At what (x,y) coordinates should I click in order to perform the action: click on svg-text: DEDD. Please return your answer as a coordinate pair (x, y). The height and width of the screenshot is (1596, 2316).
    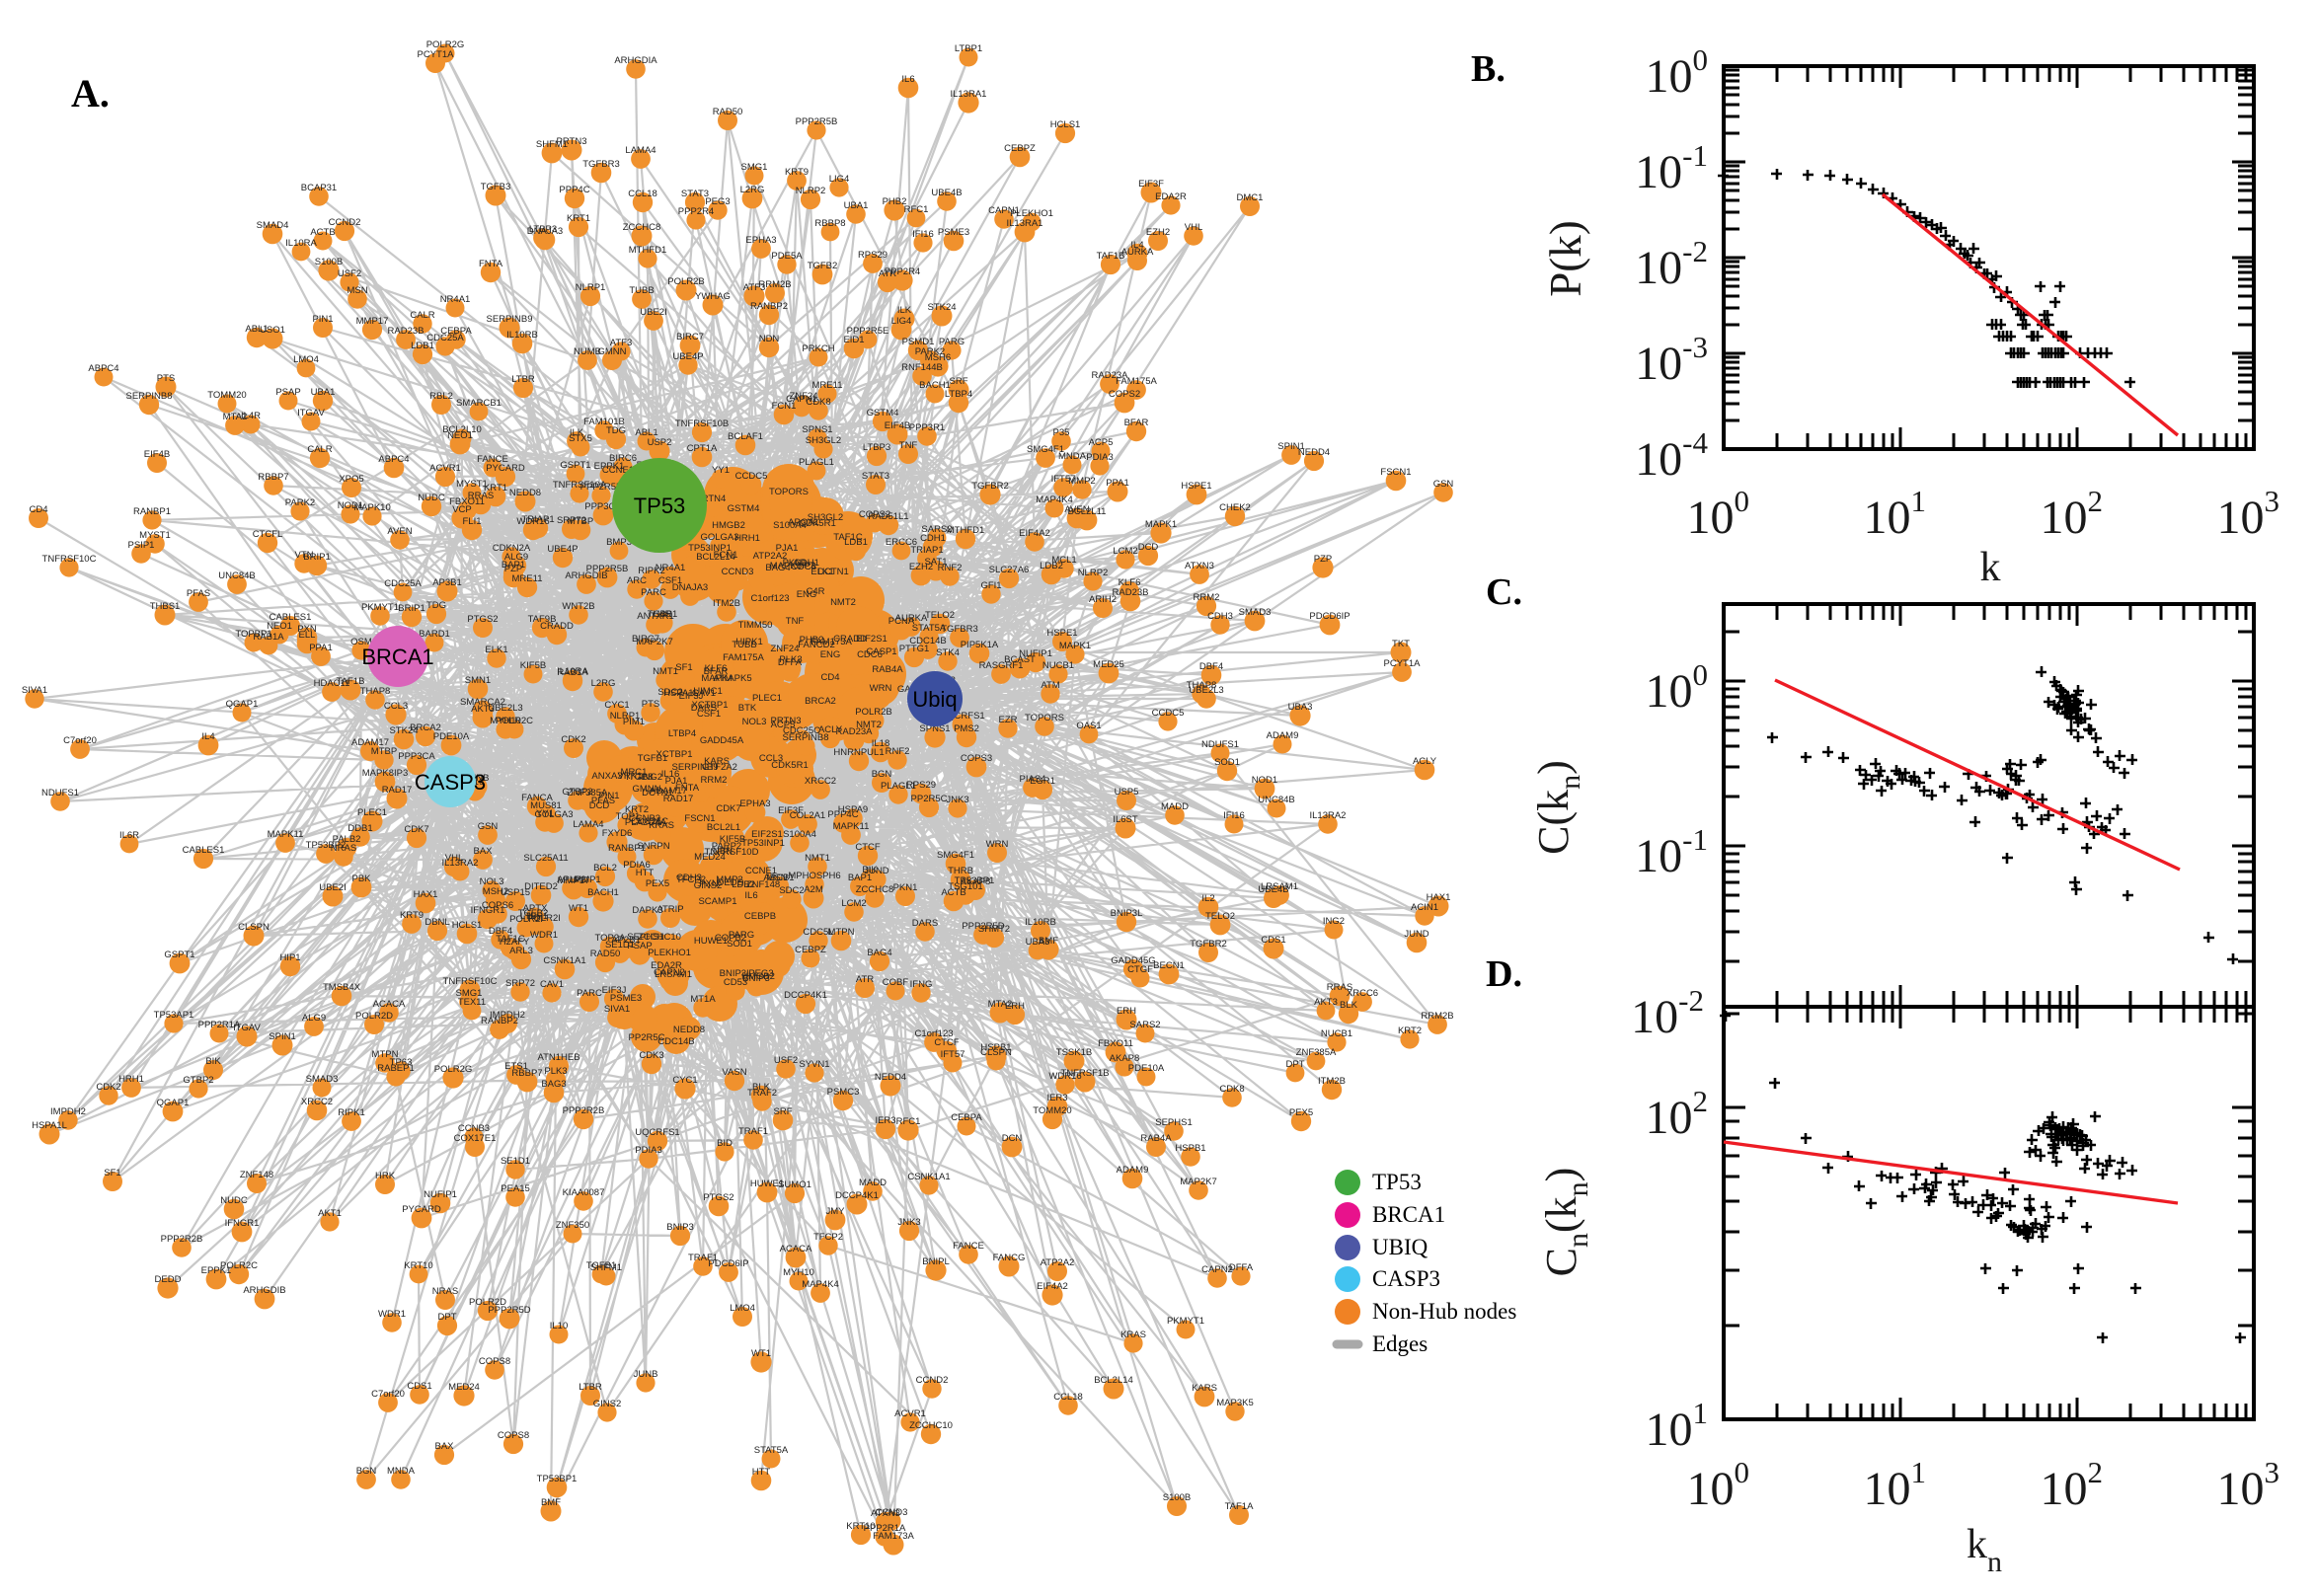
    Looking at the image, I should click on (731, 882).